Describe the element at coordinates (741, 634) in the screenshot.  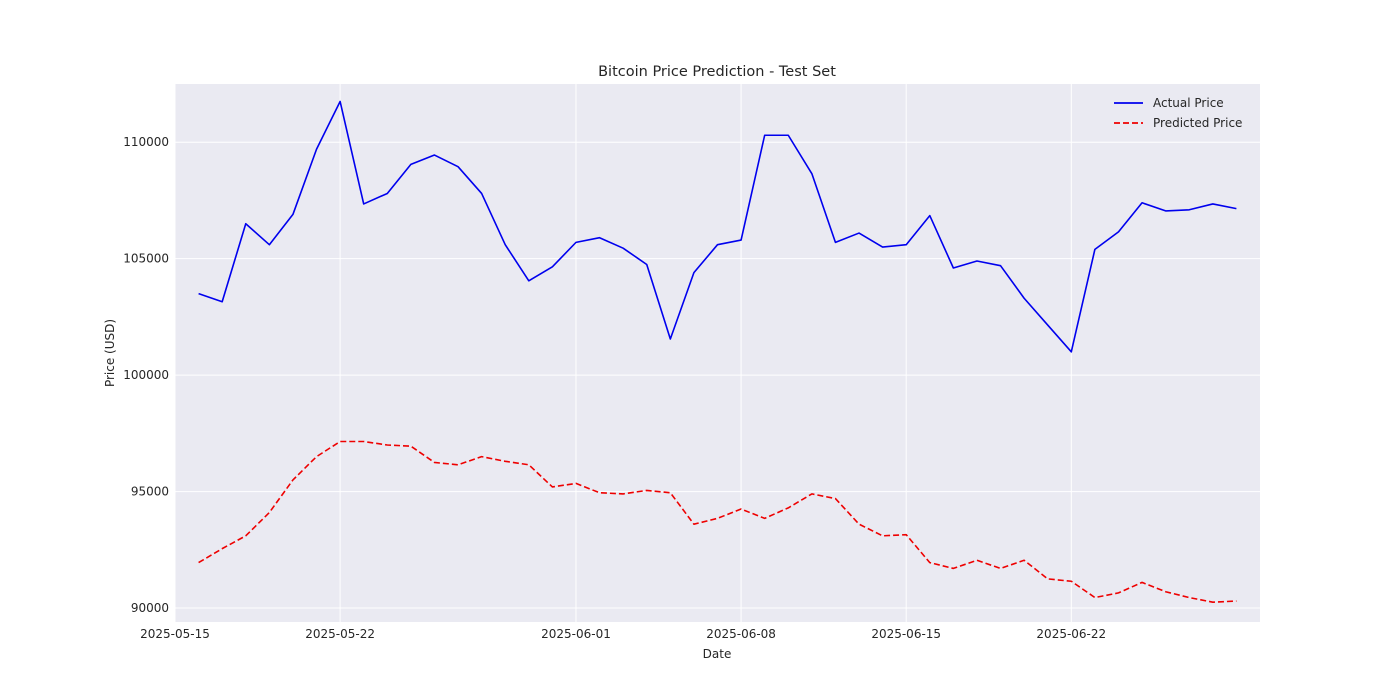
I see `x-tick-label: 2025-06-08` at that location.